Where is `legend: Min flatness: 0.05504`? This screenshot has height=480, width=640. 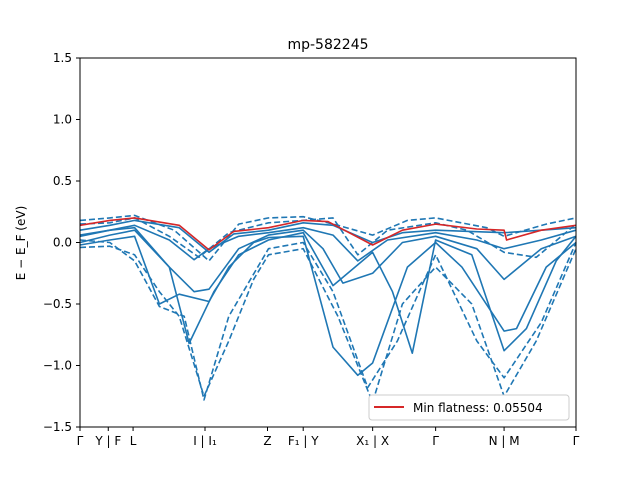
legend: Min flatness: 0.05504 is located at coordinates (469, 407).